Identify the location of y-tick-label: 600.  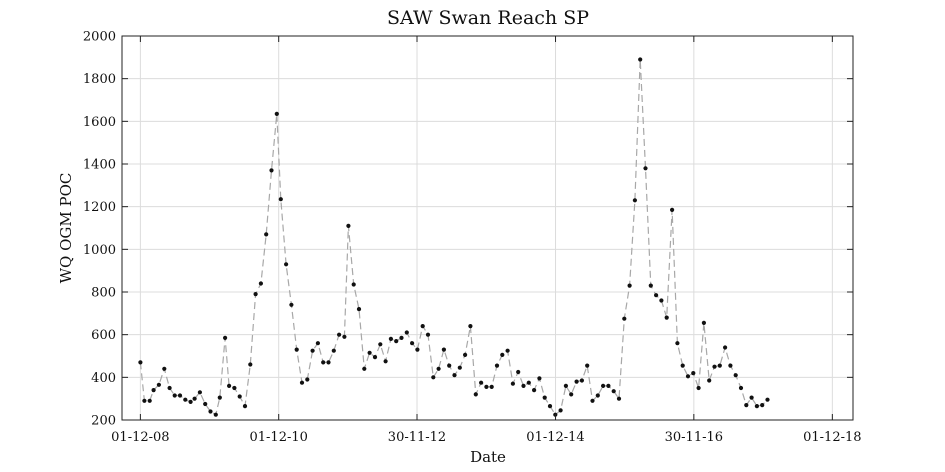
(103, 335).